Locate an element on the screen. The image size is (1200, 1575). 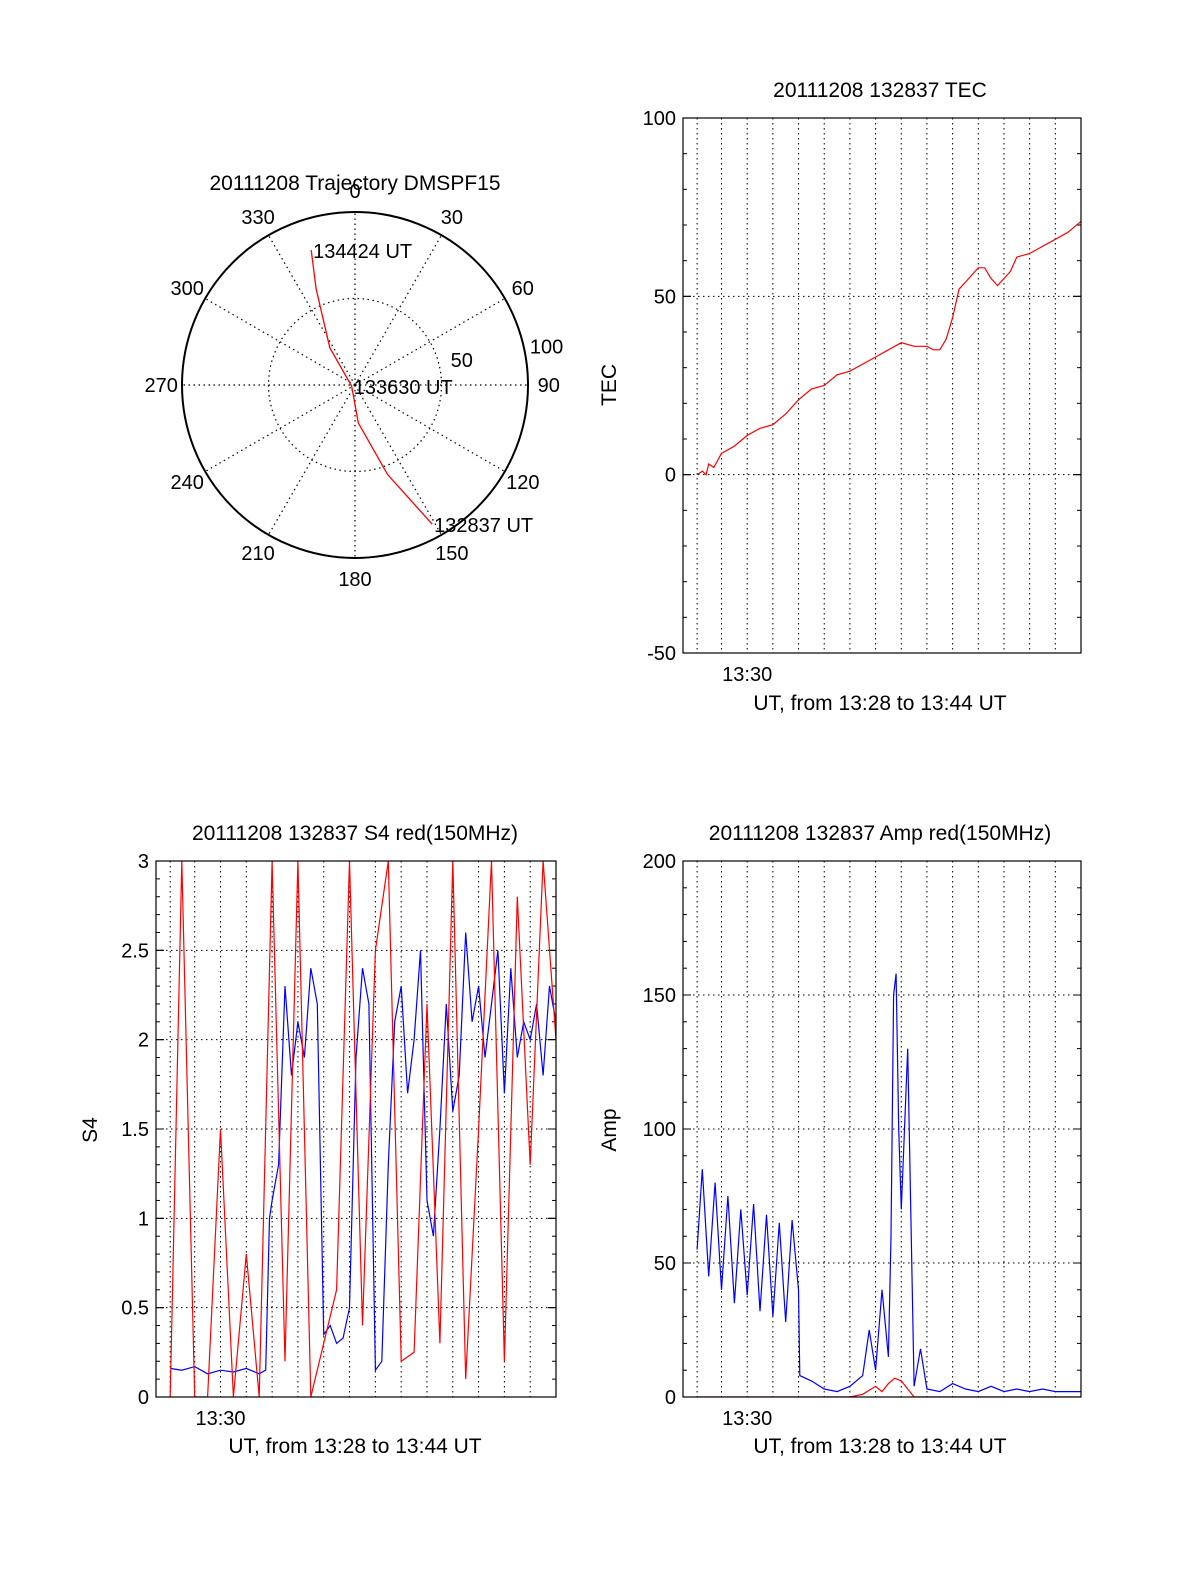
s4-xlabel: UT, from 13:28 to 13:44 UT is located at coordinates (354, 1446).